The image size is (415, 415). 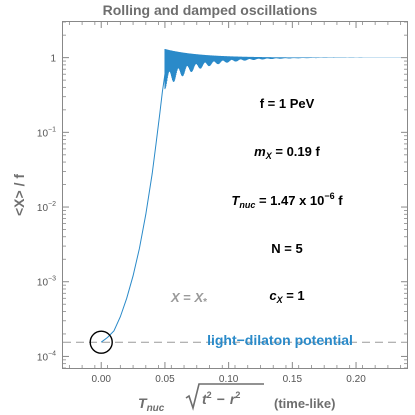 I want to click on x-label-nuc: nuc, so click(x=156, y=408).